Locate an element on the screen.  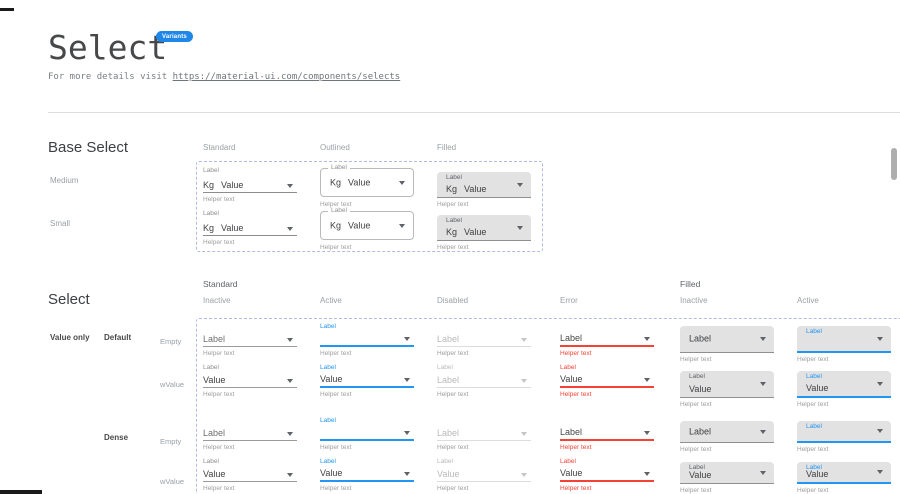
base-select-outlined-medium: Label Kg Value Helper text is located at coordinates (367, 186).